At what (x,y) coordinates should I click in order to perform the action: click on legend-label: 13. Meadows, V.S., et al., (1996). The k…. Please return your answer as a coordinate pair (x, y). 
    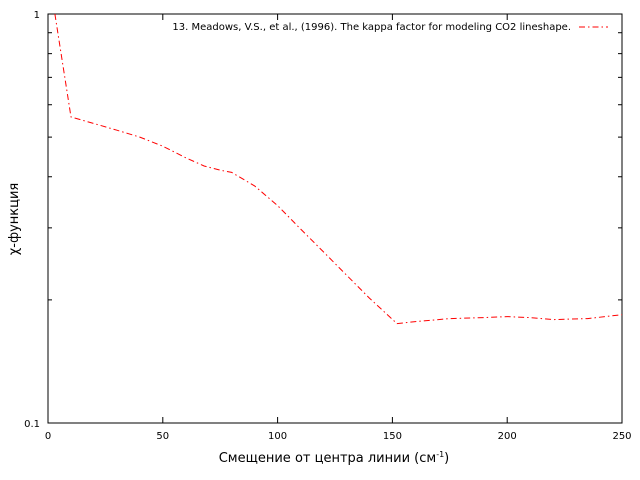
    Looking at the image, I should click on (371, 27).